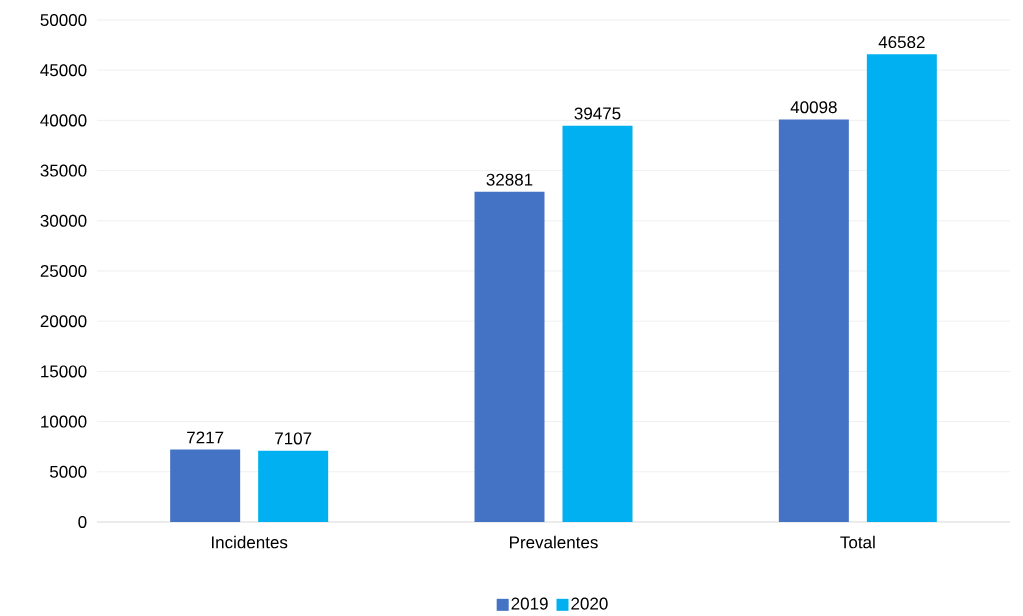 The width and height of the screenshot is (1023, 616). Describe the element at coordinates (63, 321) in the screenshot. I see `y-tick-label: 20000` at that location.